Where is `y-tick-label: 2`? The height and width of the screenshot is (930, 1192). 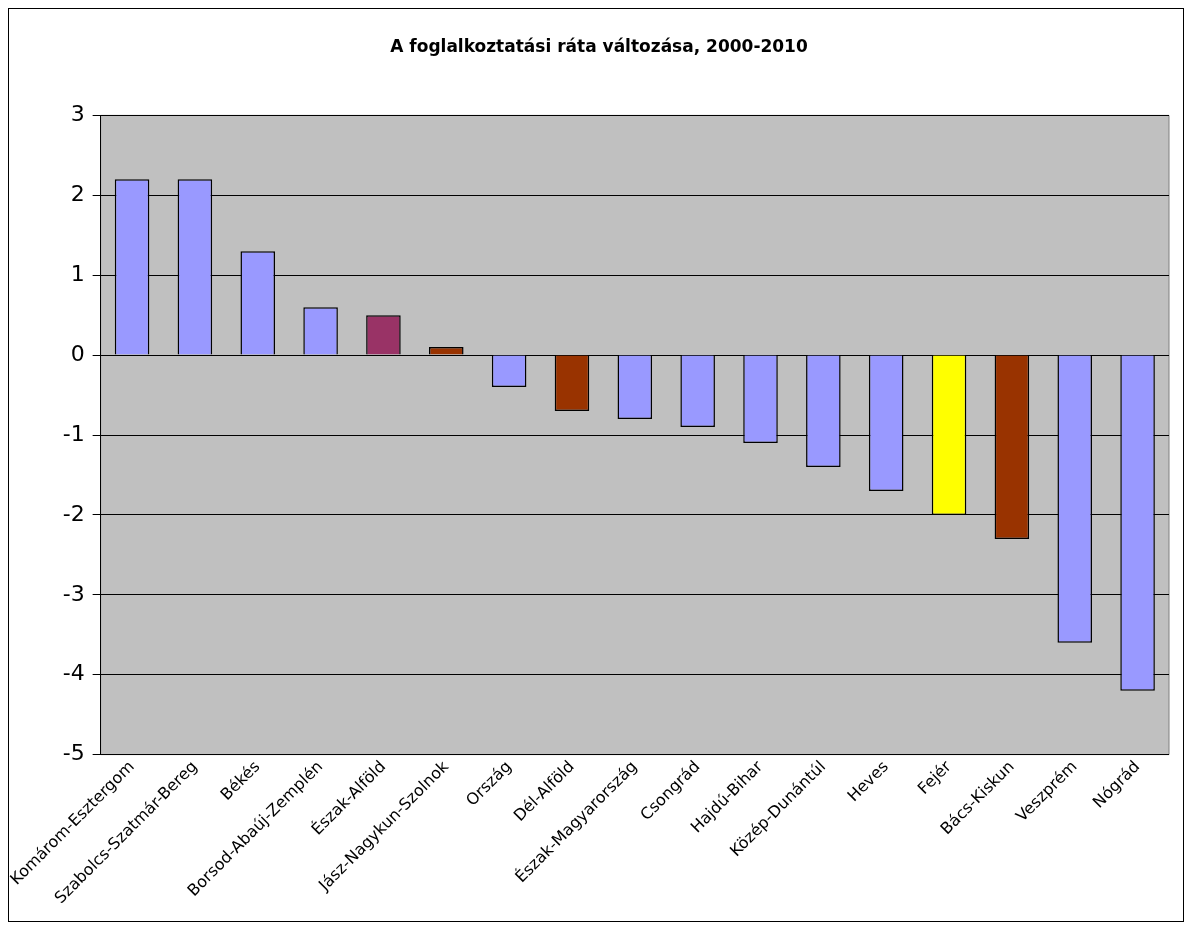 y-tick-label: 2 is located at coordinates (77, 194).